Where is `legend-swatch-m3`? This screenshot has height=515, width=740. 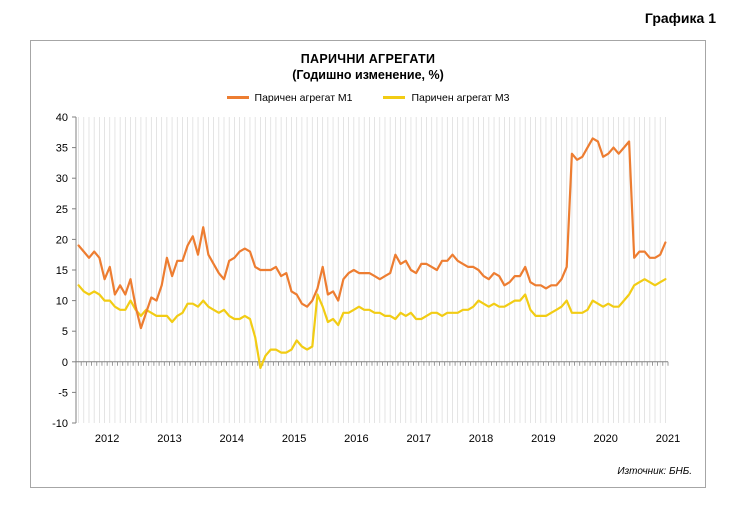 legend-swatch-m3 is located at coordinates (394, 97).